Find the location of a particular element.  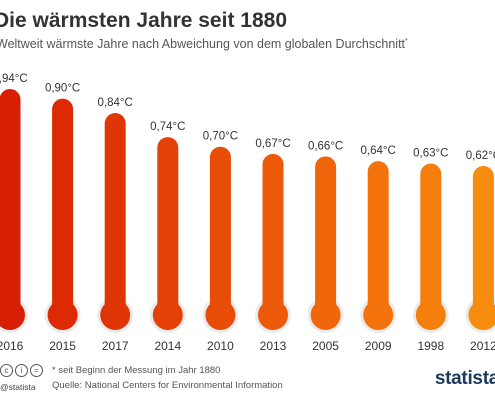

bar-2009 is located at coordinates (378, 238).